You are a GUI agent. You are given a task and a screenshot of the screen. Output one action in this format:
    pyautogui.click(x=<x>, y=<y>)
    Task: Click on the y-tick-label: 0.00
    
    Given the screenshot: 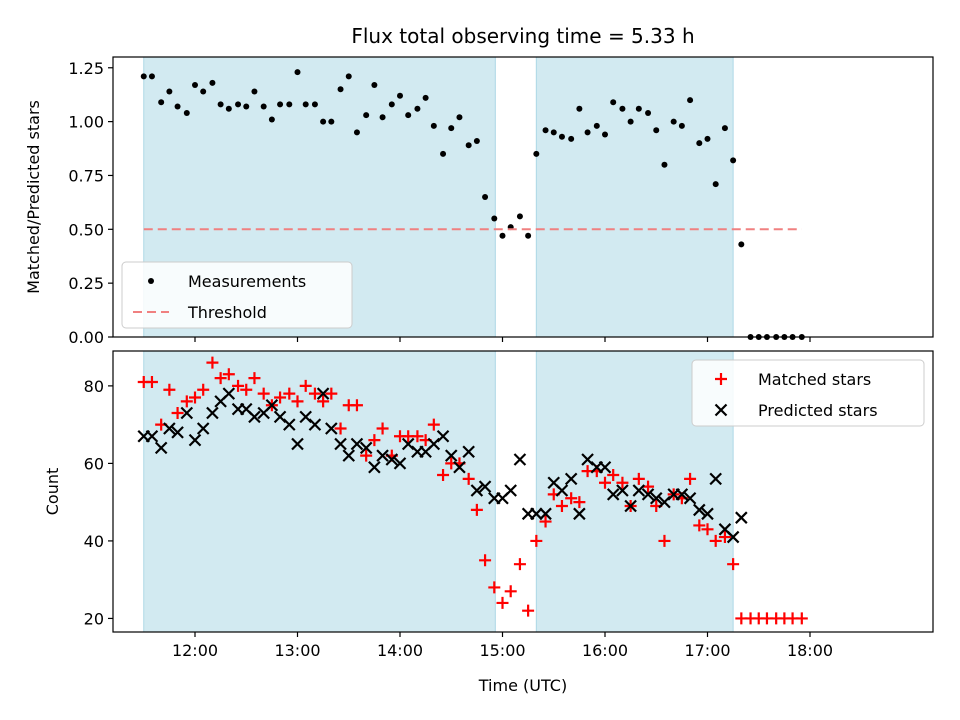 What is the action you would take?
    pyautogui.click(x=86, y=337)
    